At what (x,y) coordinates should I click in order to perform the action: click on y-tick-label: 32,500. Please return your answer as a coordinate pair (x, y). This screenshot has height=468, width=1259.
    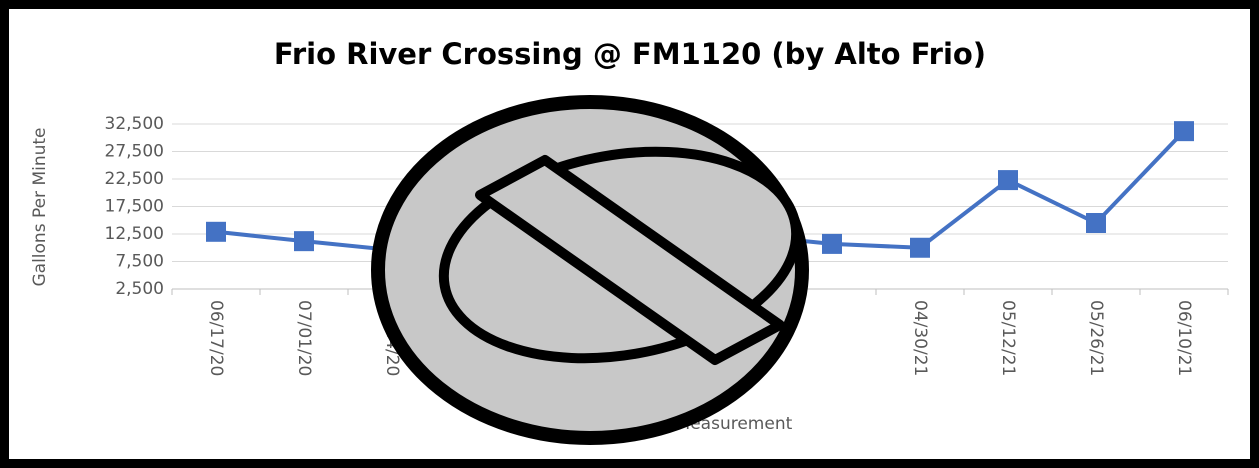
    Looking at the image, I should click on (134, 124).